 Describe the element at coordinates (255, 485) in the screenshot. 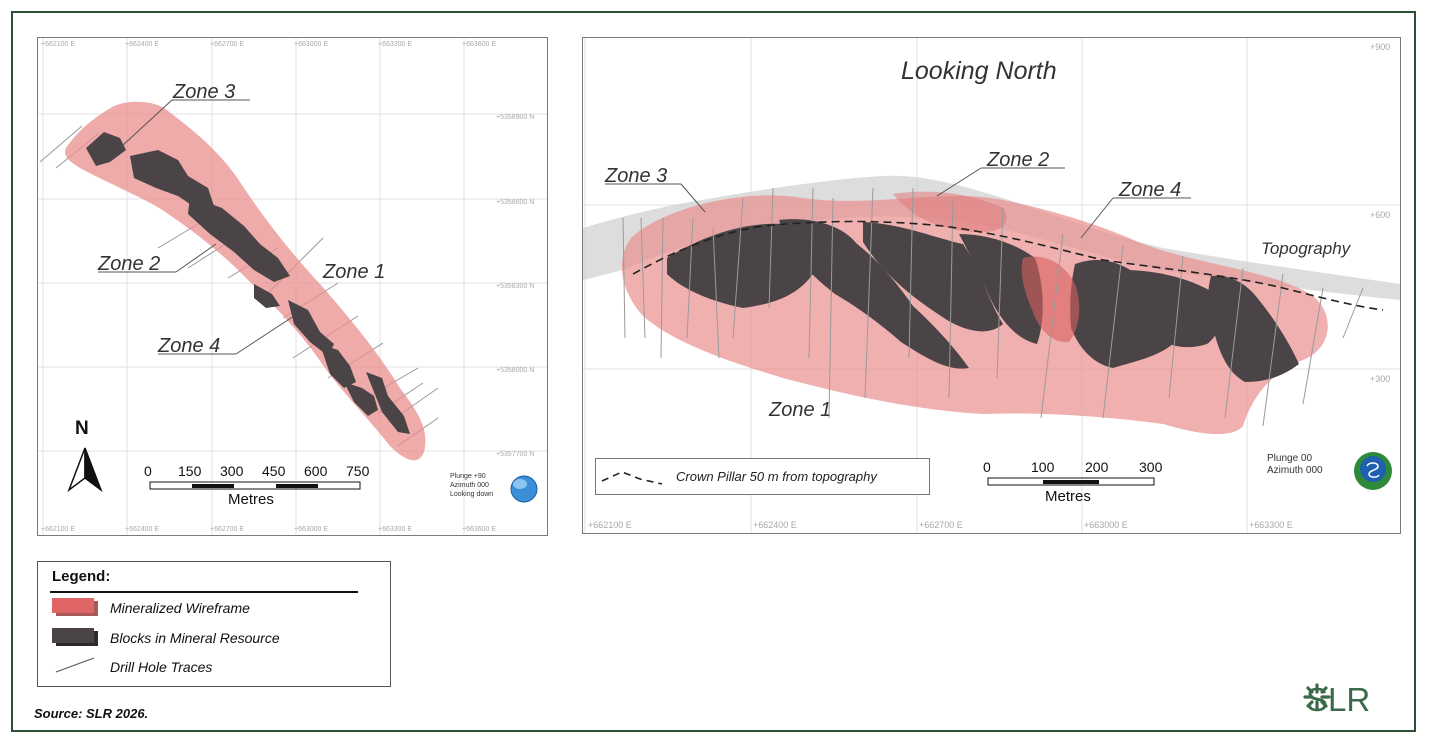

I see `plan-scale-bar` at that location.